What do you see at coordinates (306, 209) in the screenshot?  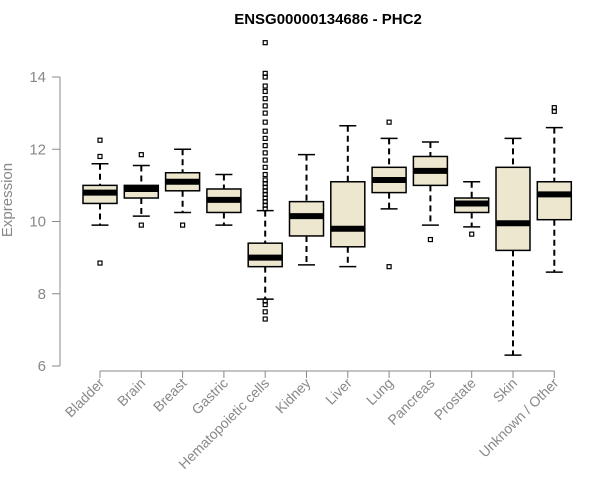 I see `box-kidney` at bounding box center [306, 209].